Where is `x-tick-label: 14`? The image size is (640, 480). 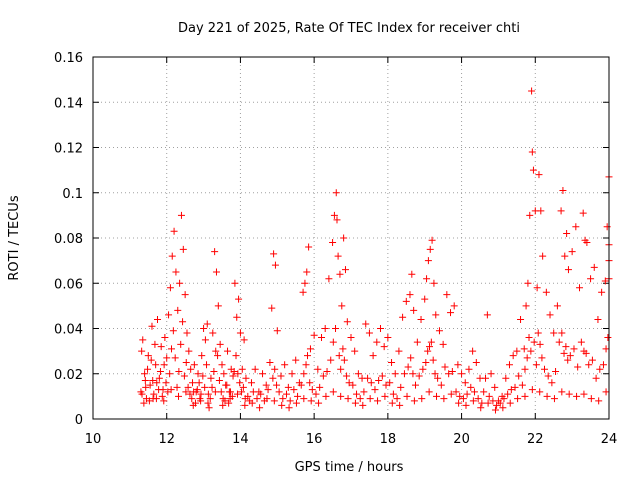 x-tick-label: 14 is located at coordinates (240, 439).